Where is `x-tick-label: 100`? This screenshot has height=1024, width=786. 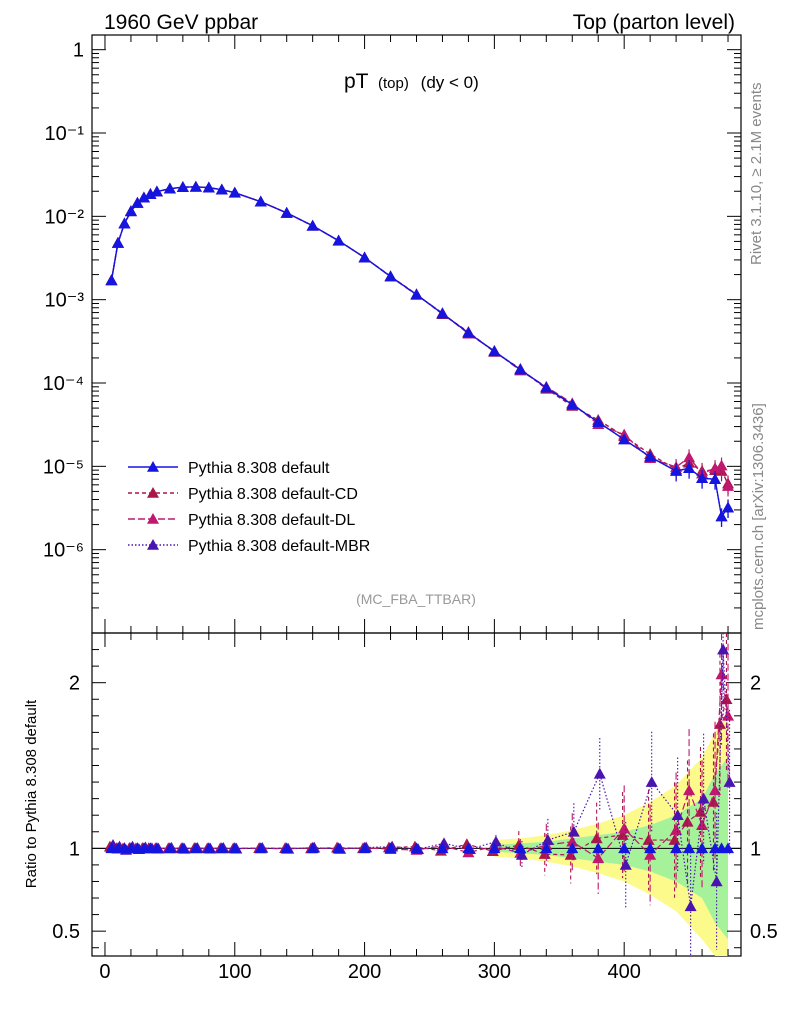 x-tick-label: 100 is located at coordinates (234, 972).